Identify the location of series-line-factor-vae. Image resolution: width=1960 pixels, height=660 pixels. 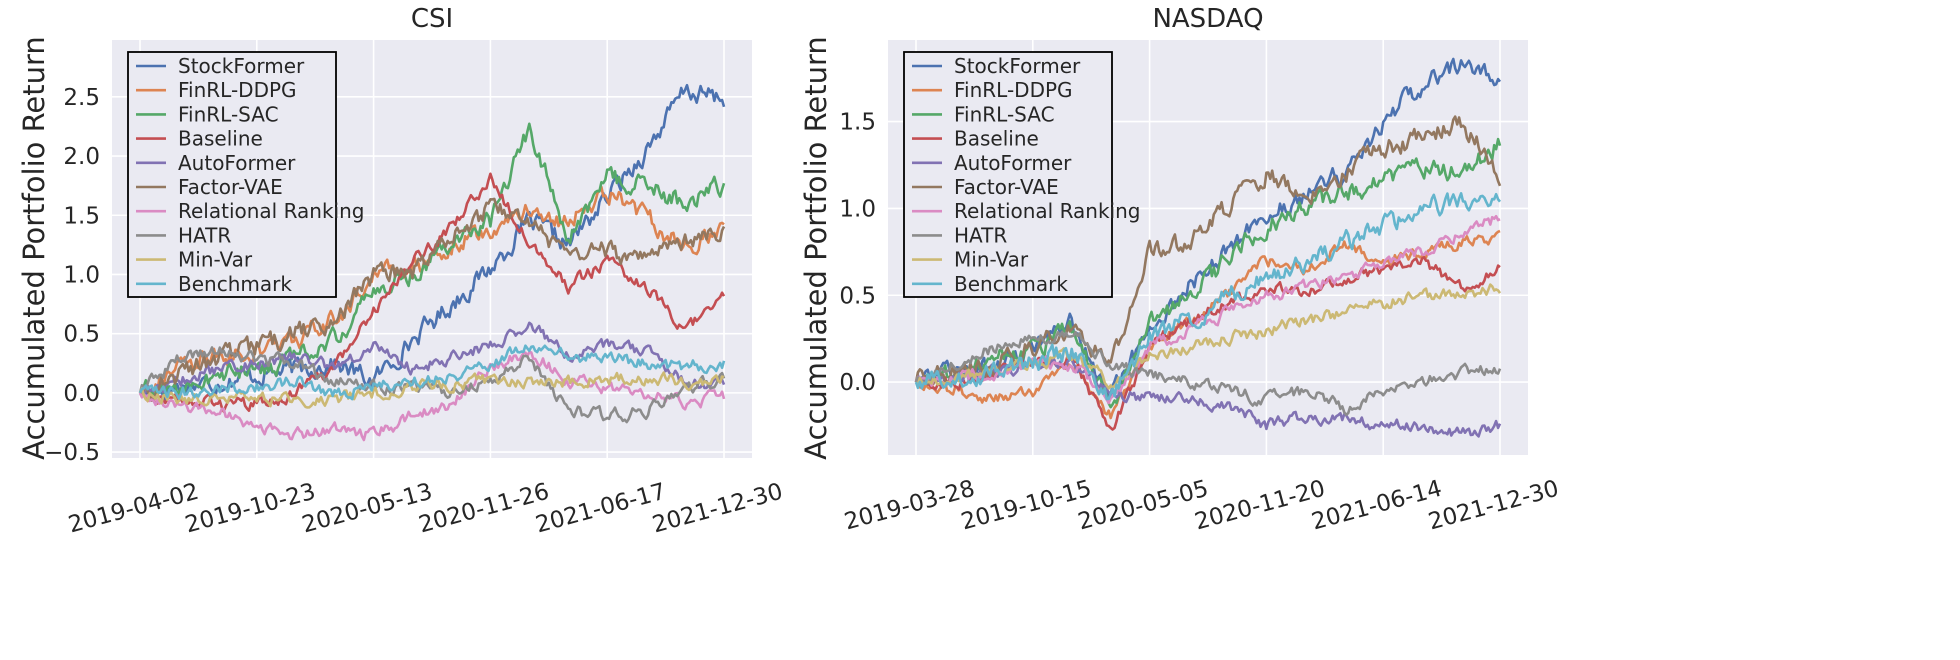
(1208, 250).